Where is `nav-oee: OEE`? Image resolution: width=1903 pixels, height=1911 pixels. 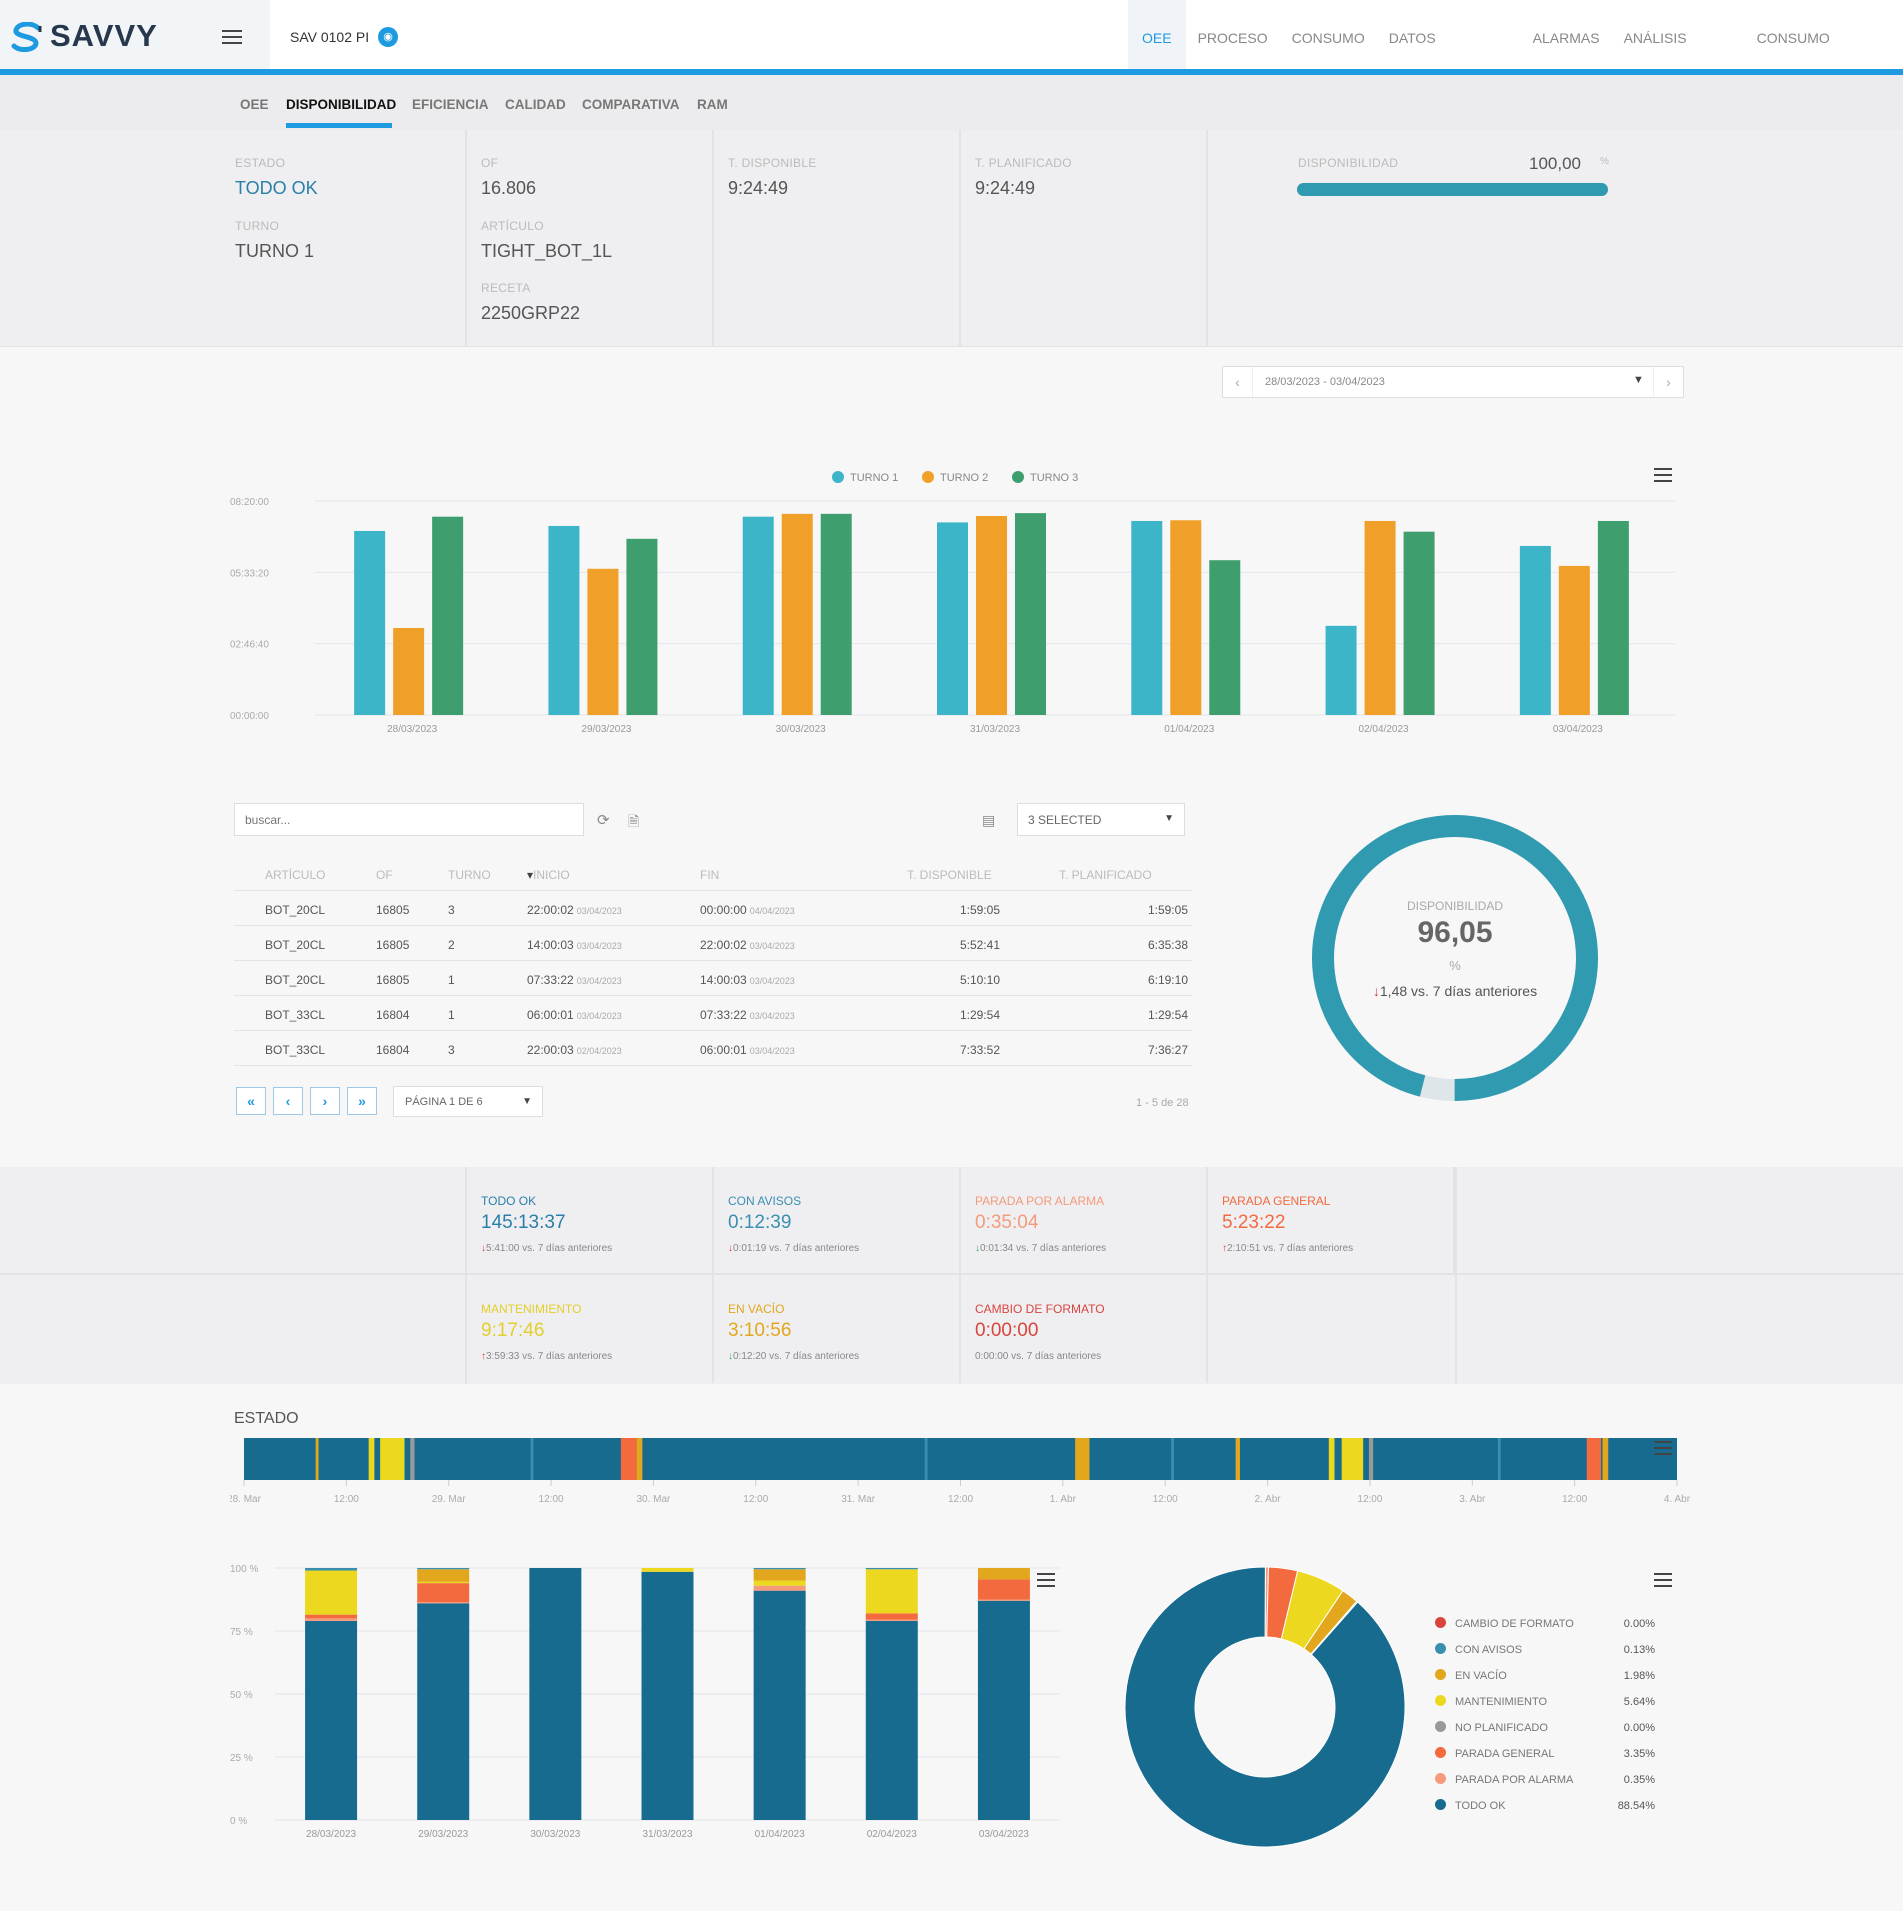 nav-oee: OEE is located at coordinates (1157, 34).